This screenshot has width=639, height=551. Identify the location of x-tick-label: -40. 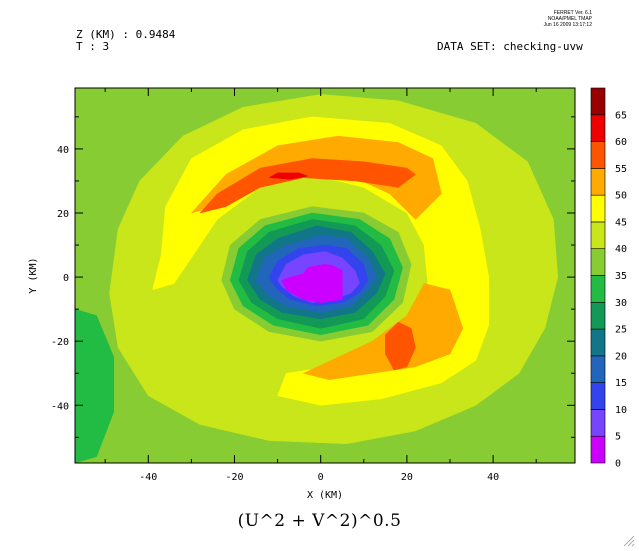
(148, 477).